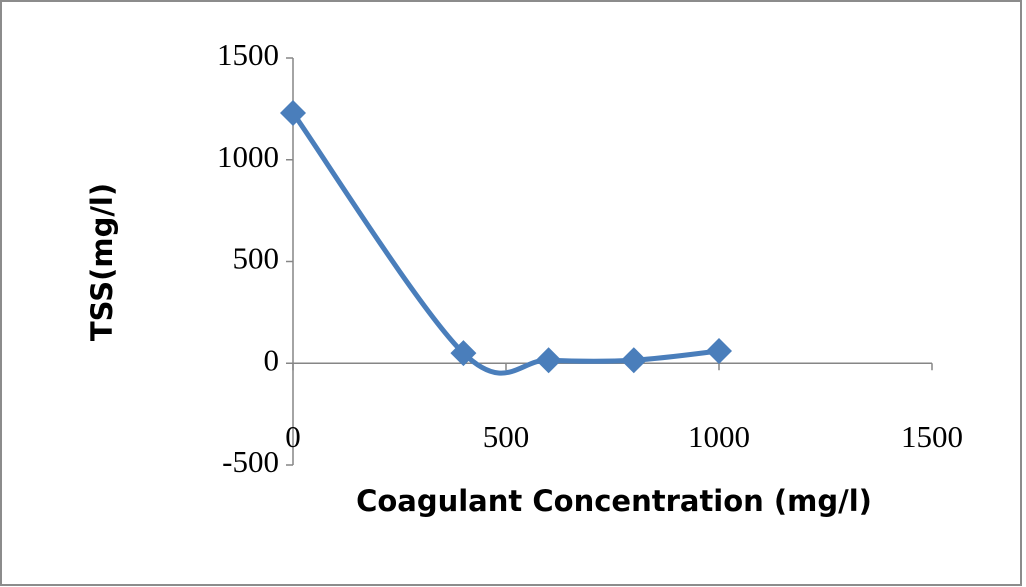 Image resolution: width=1026 pixels, height=587 pixels. Describe the element at coordinates (932, 436) in the screenshot. I see `x-tick-label: 1500` at that location.